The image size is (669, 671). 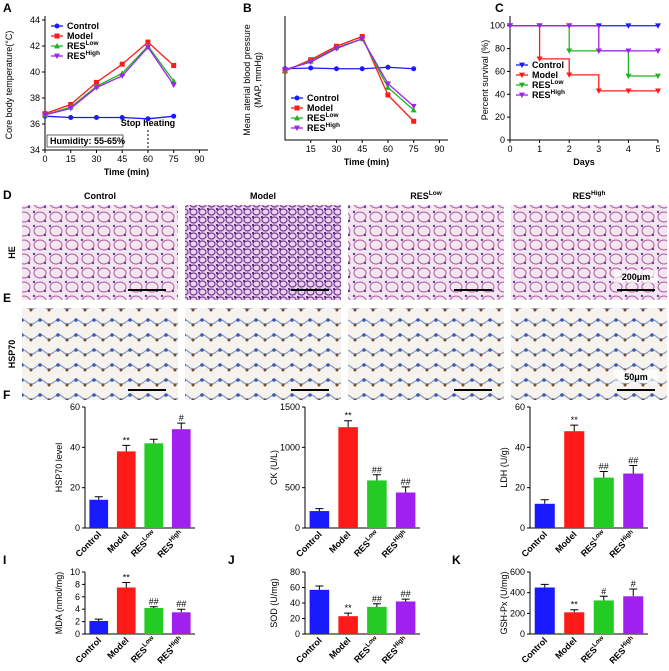 I want to click on column-title: RESLow, so click(x=426, y=195).